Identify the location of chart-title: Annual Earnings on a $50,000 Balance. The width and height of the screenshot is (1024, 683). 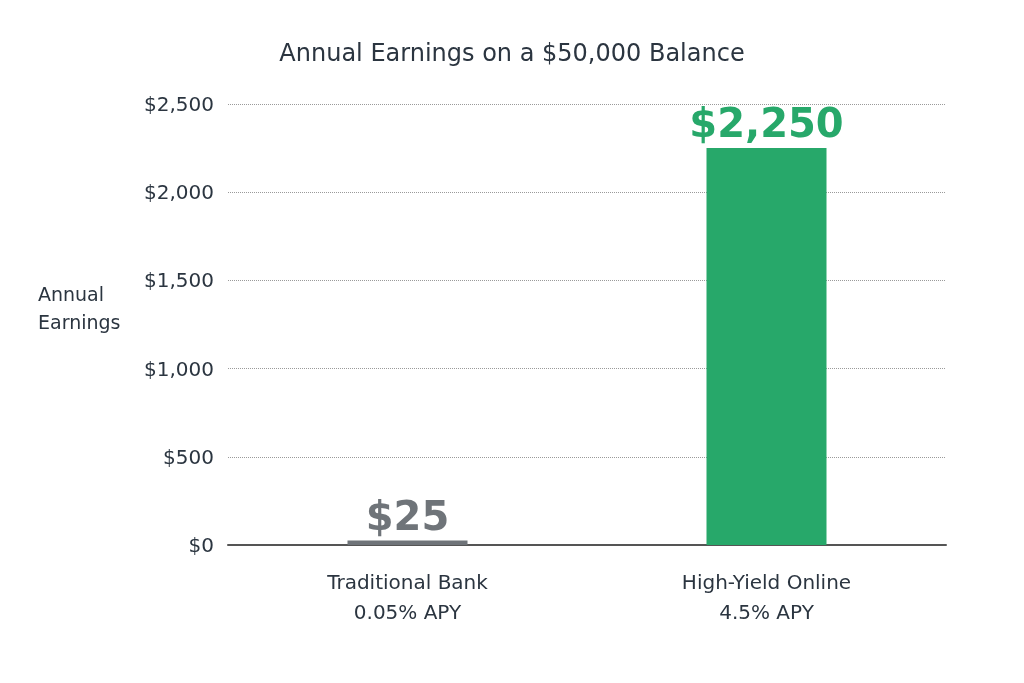
(512, 53).